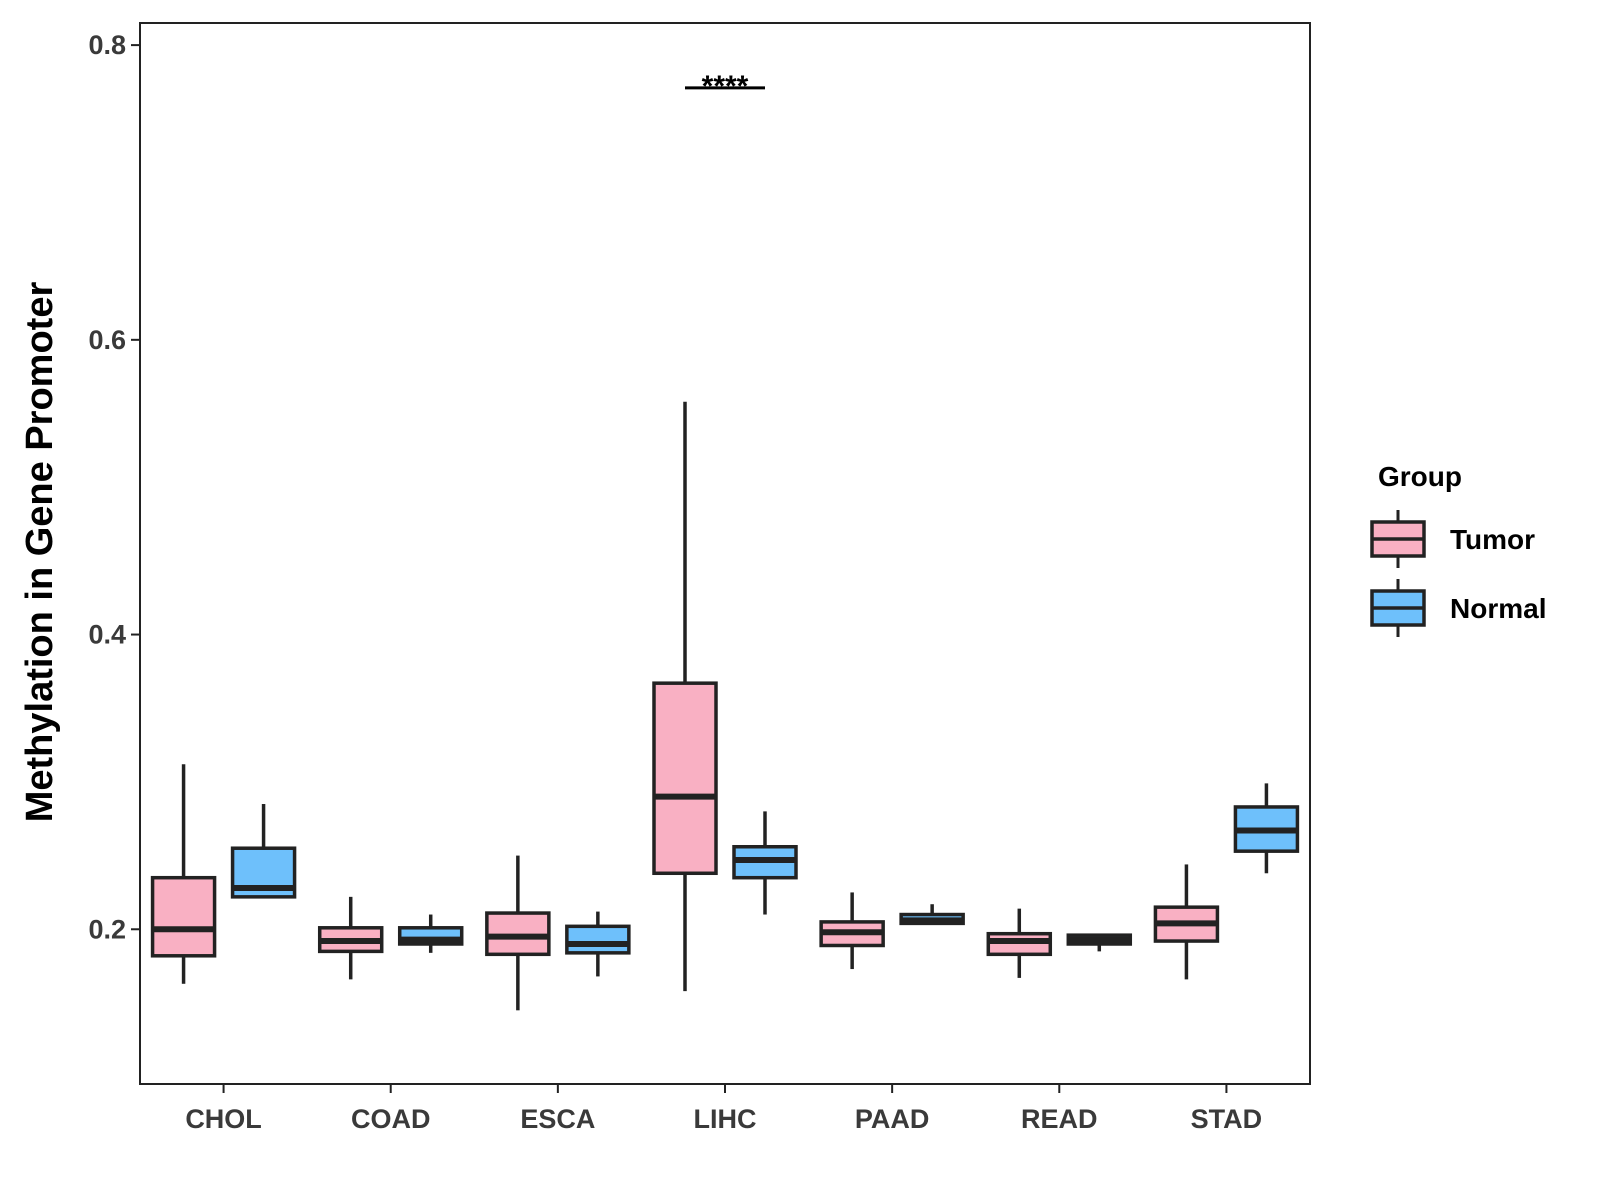 The image size is (1600, 1200). What do you see at coordinates (263, 851) in the screenshot?
I see `box-normal-chol` at bounding box center [263, 851].